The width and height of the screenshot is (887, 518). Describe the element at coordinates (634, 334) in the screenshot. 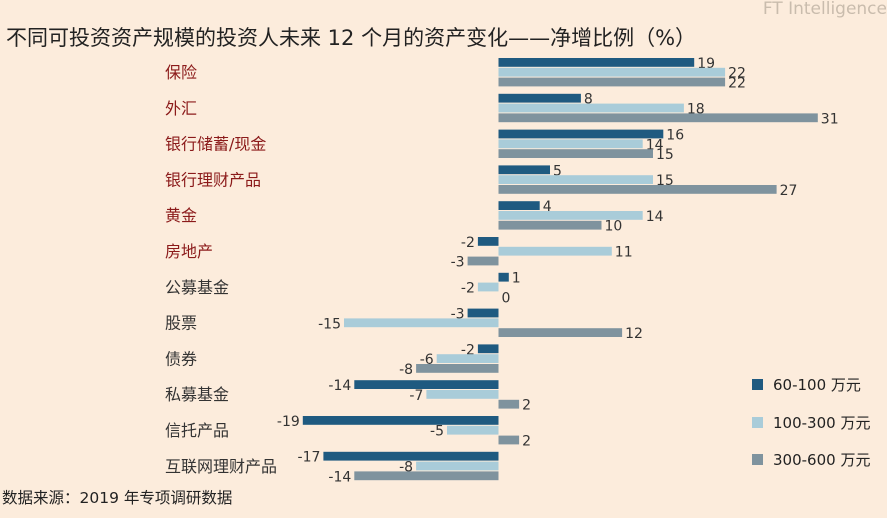

I see `data-label: 12` at that location.